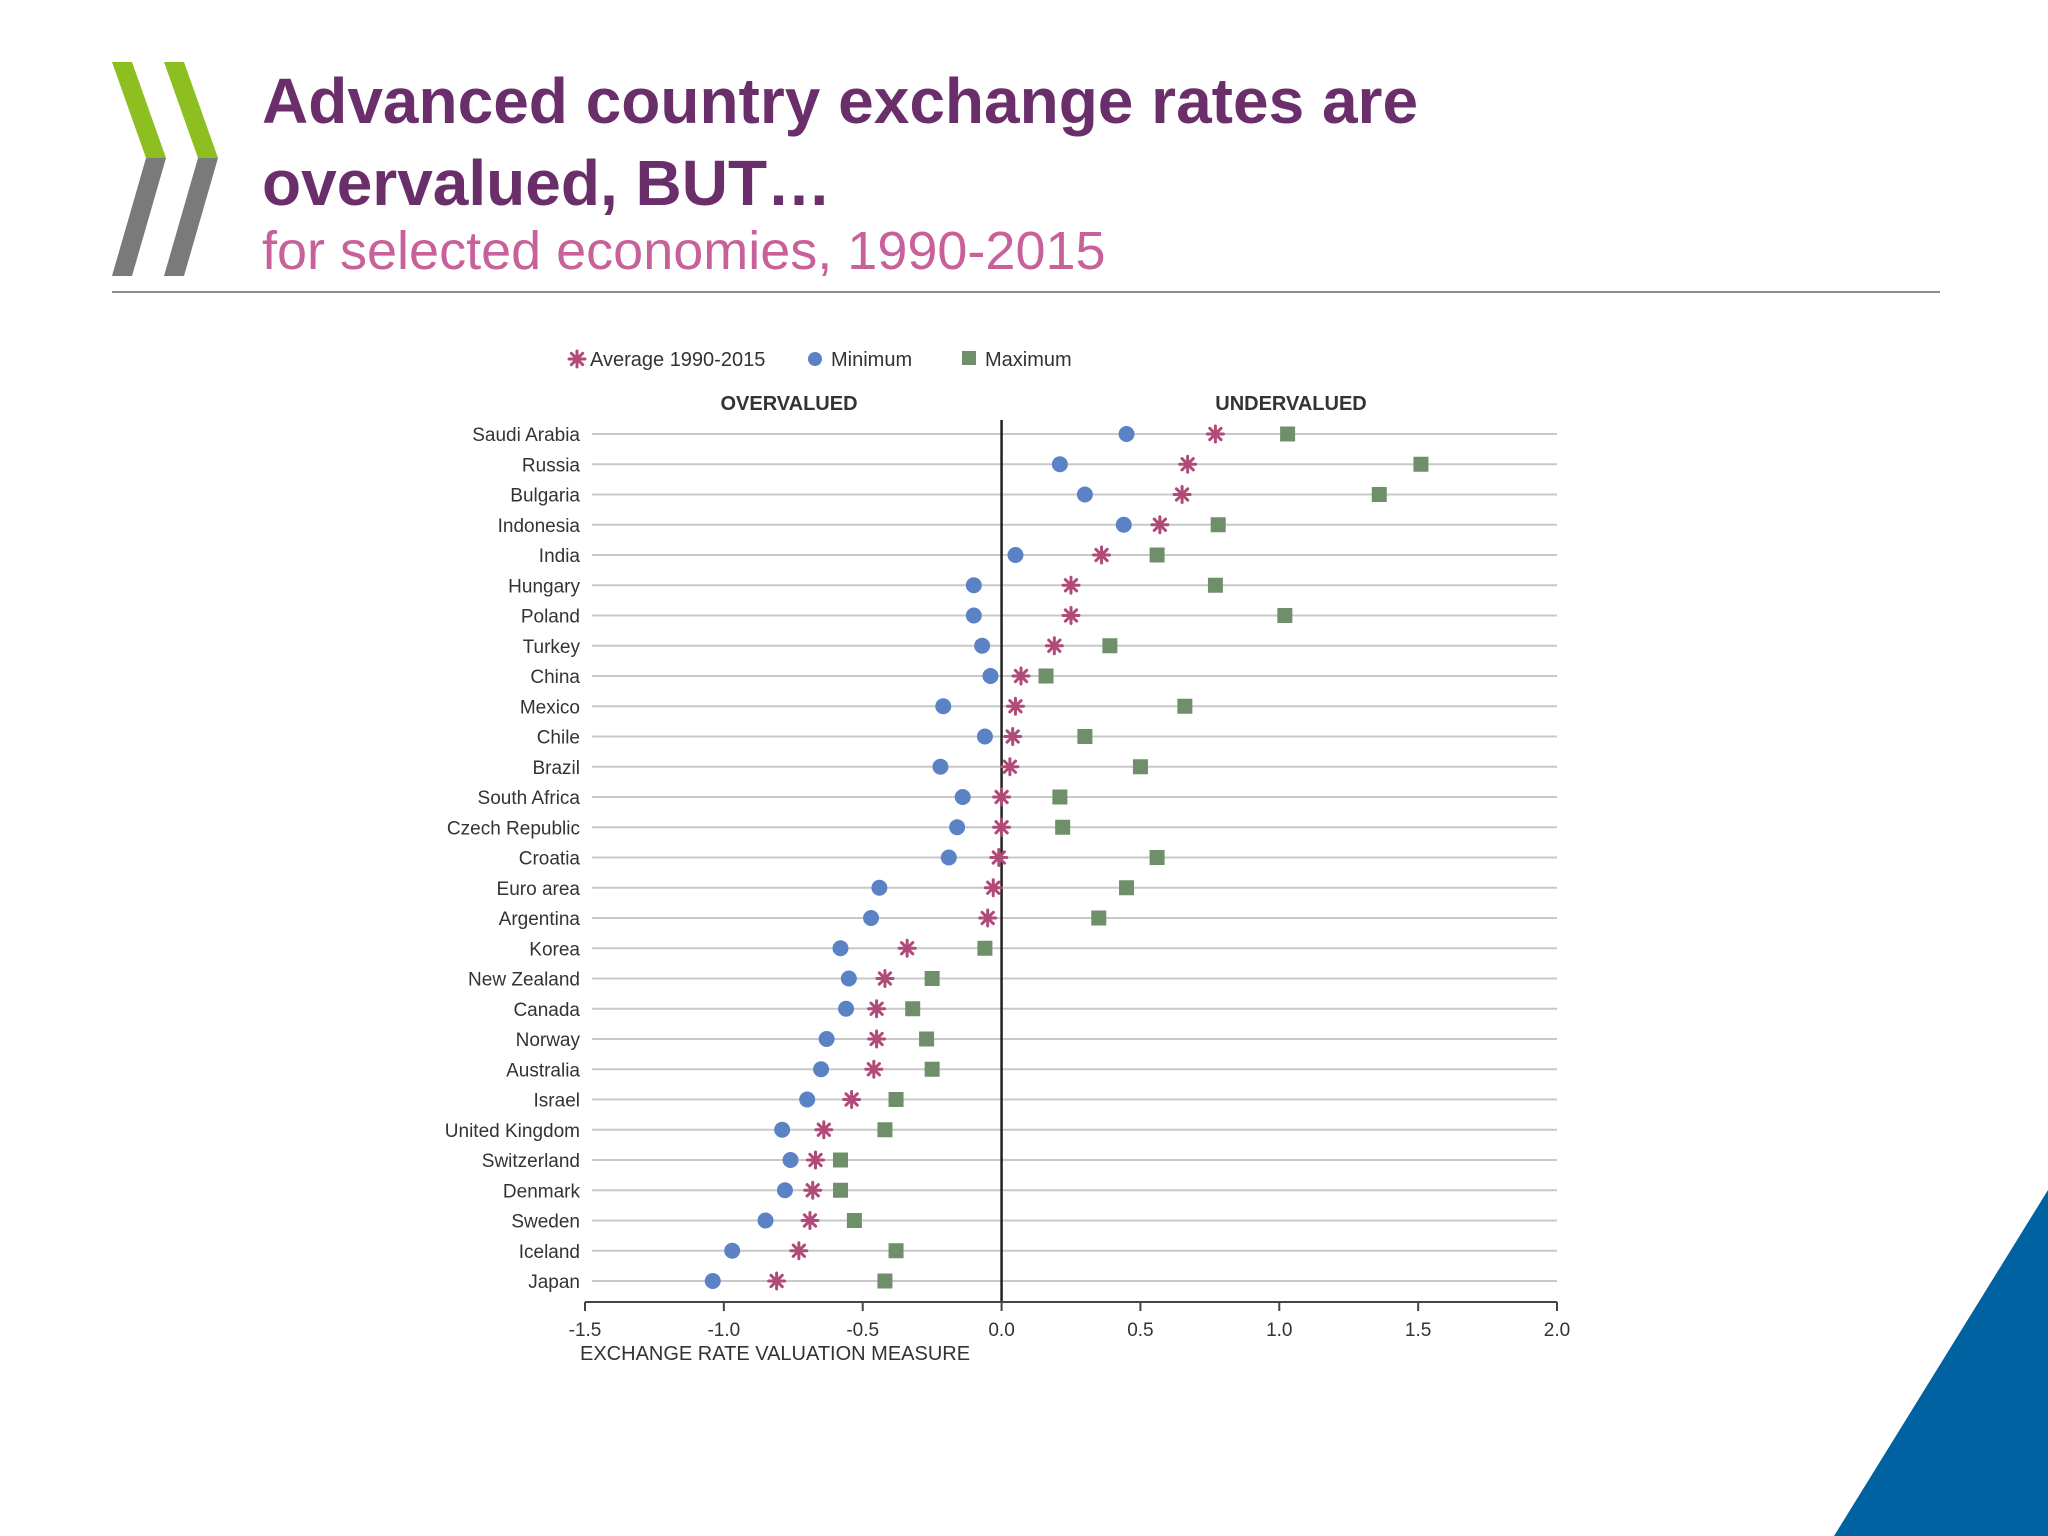 The width and height of the screenshot is (2048, 1536). What do you see at coordinates (684, 251) in the screenshot?
I see `slide-subtitle: for selected economies, 1990-2015` at bounding box center [684, 251].